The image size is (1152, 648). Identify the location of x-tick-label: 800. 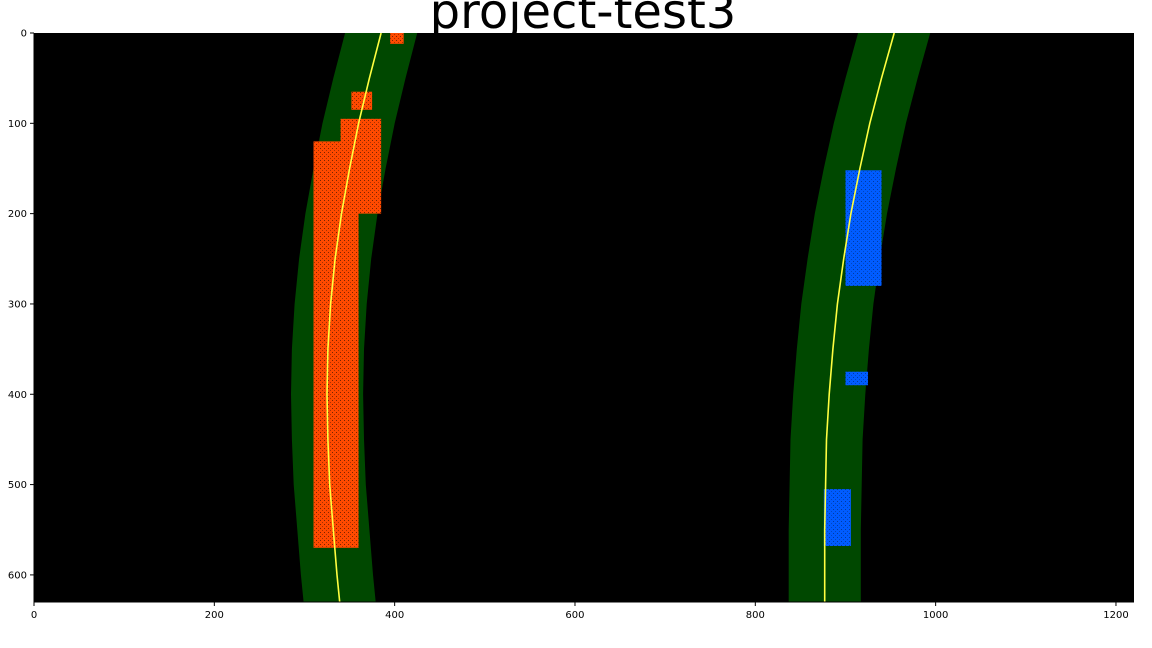
(755, 615).